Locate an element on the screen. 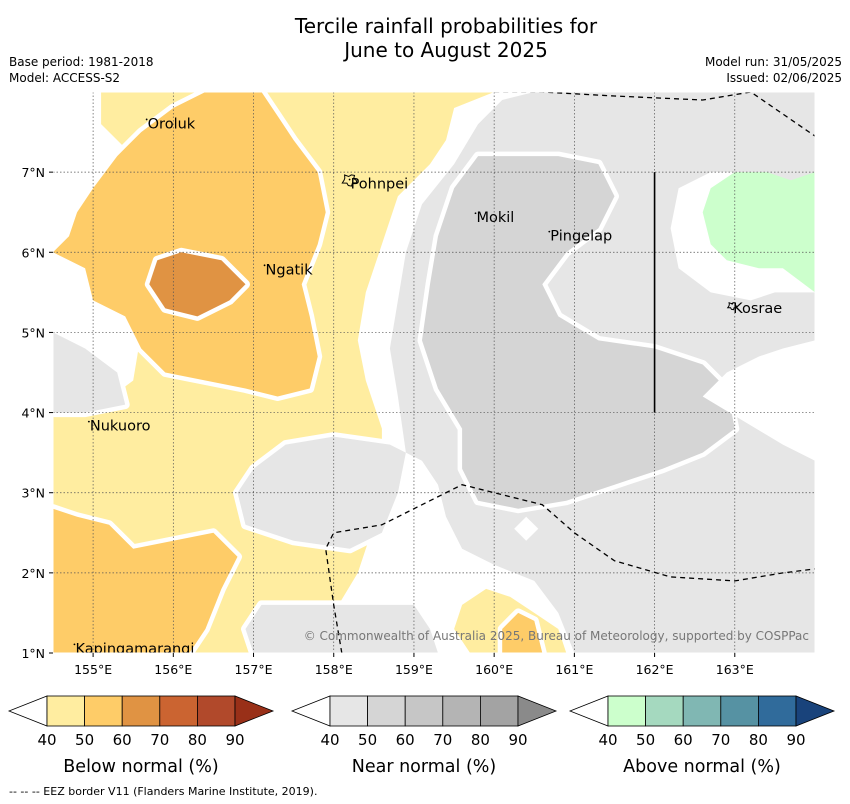  island-outline-pohnpei is located at coordinates (349, 180).